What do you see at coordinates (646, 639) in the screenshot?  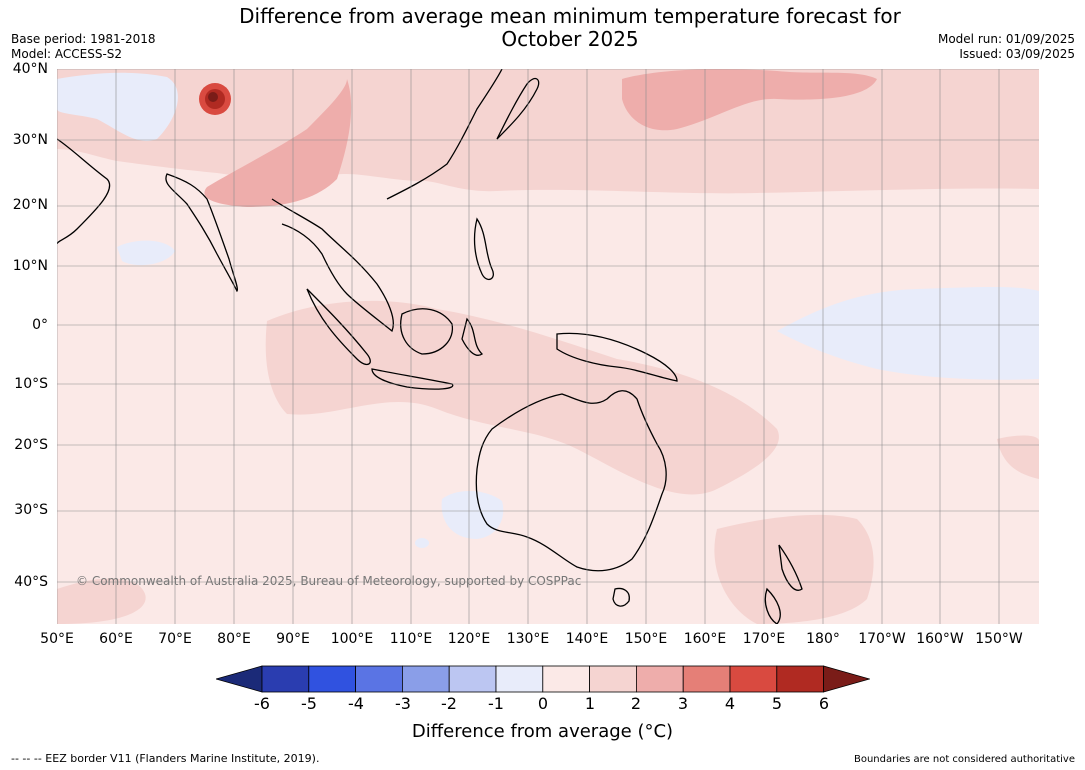 I see `lon-label-150e: 150°E` at bounding box center [646, 639].